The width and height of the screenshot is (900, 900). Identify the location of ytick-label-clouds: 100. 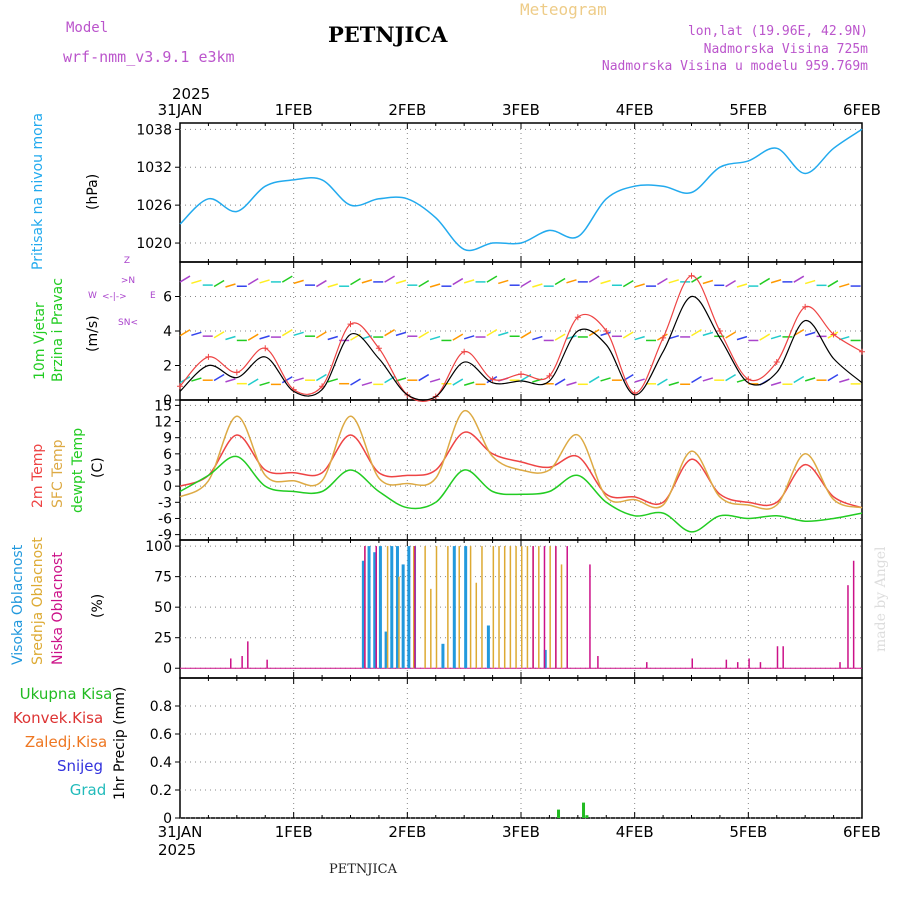
(158, 547).